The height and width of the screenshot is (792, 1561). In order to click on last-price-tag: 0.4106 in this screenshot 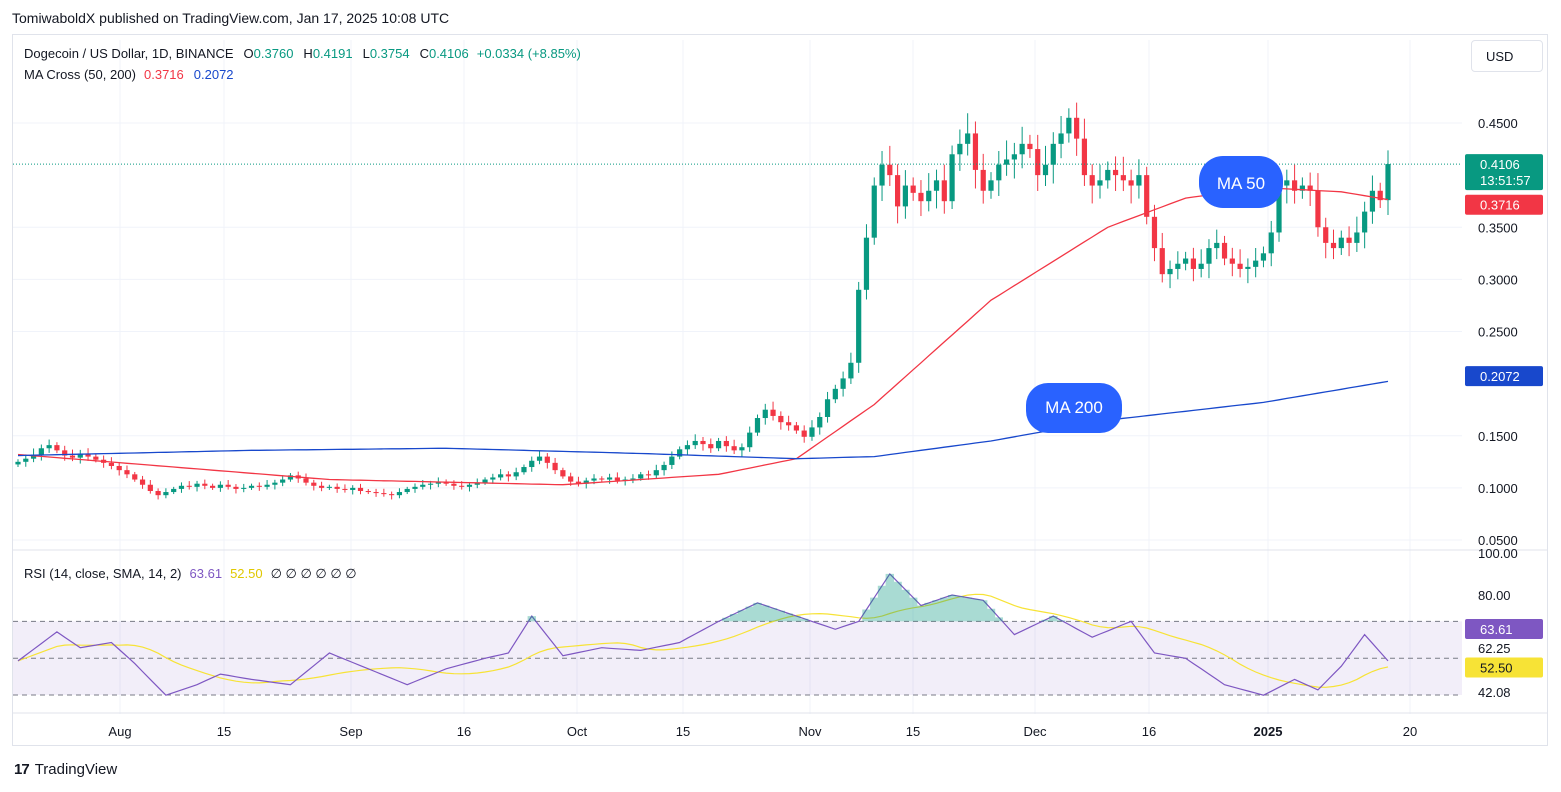, I will do `click(1500, 164)`.